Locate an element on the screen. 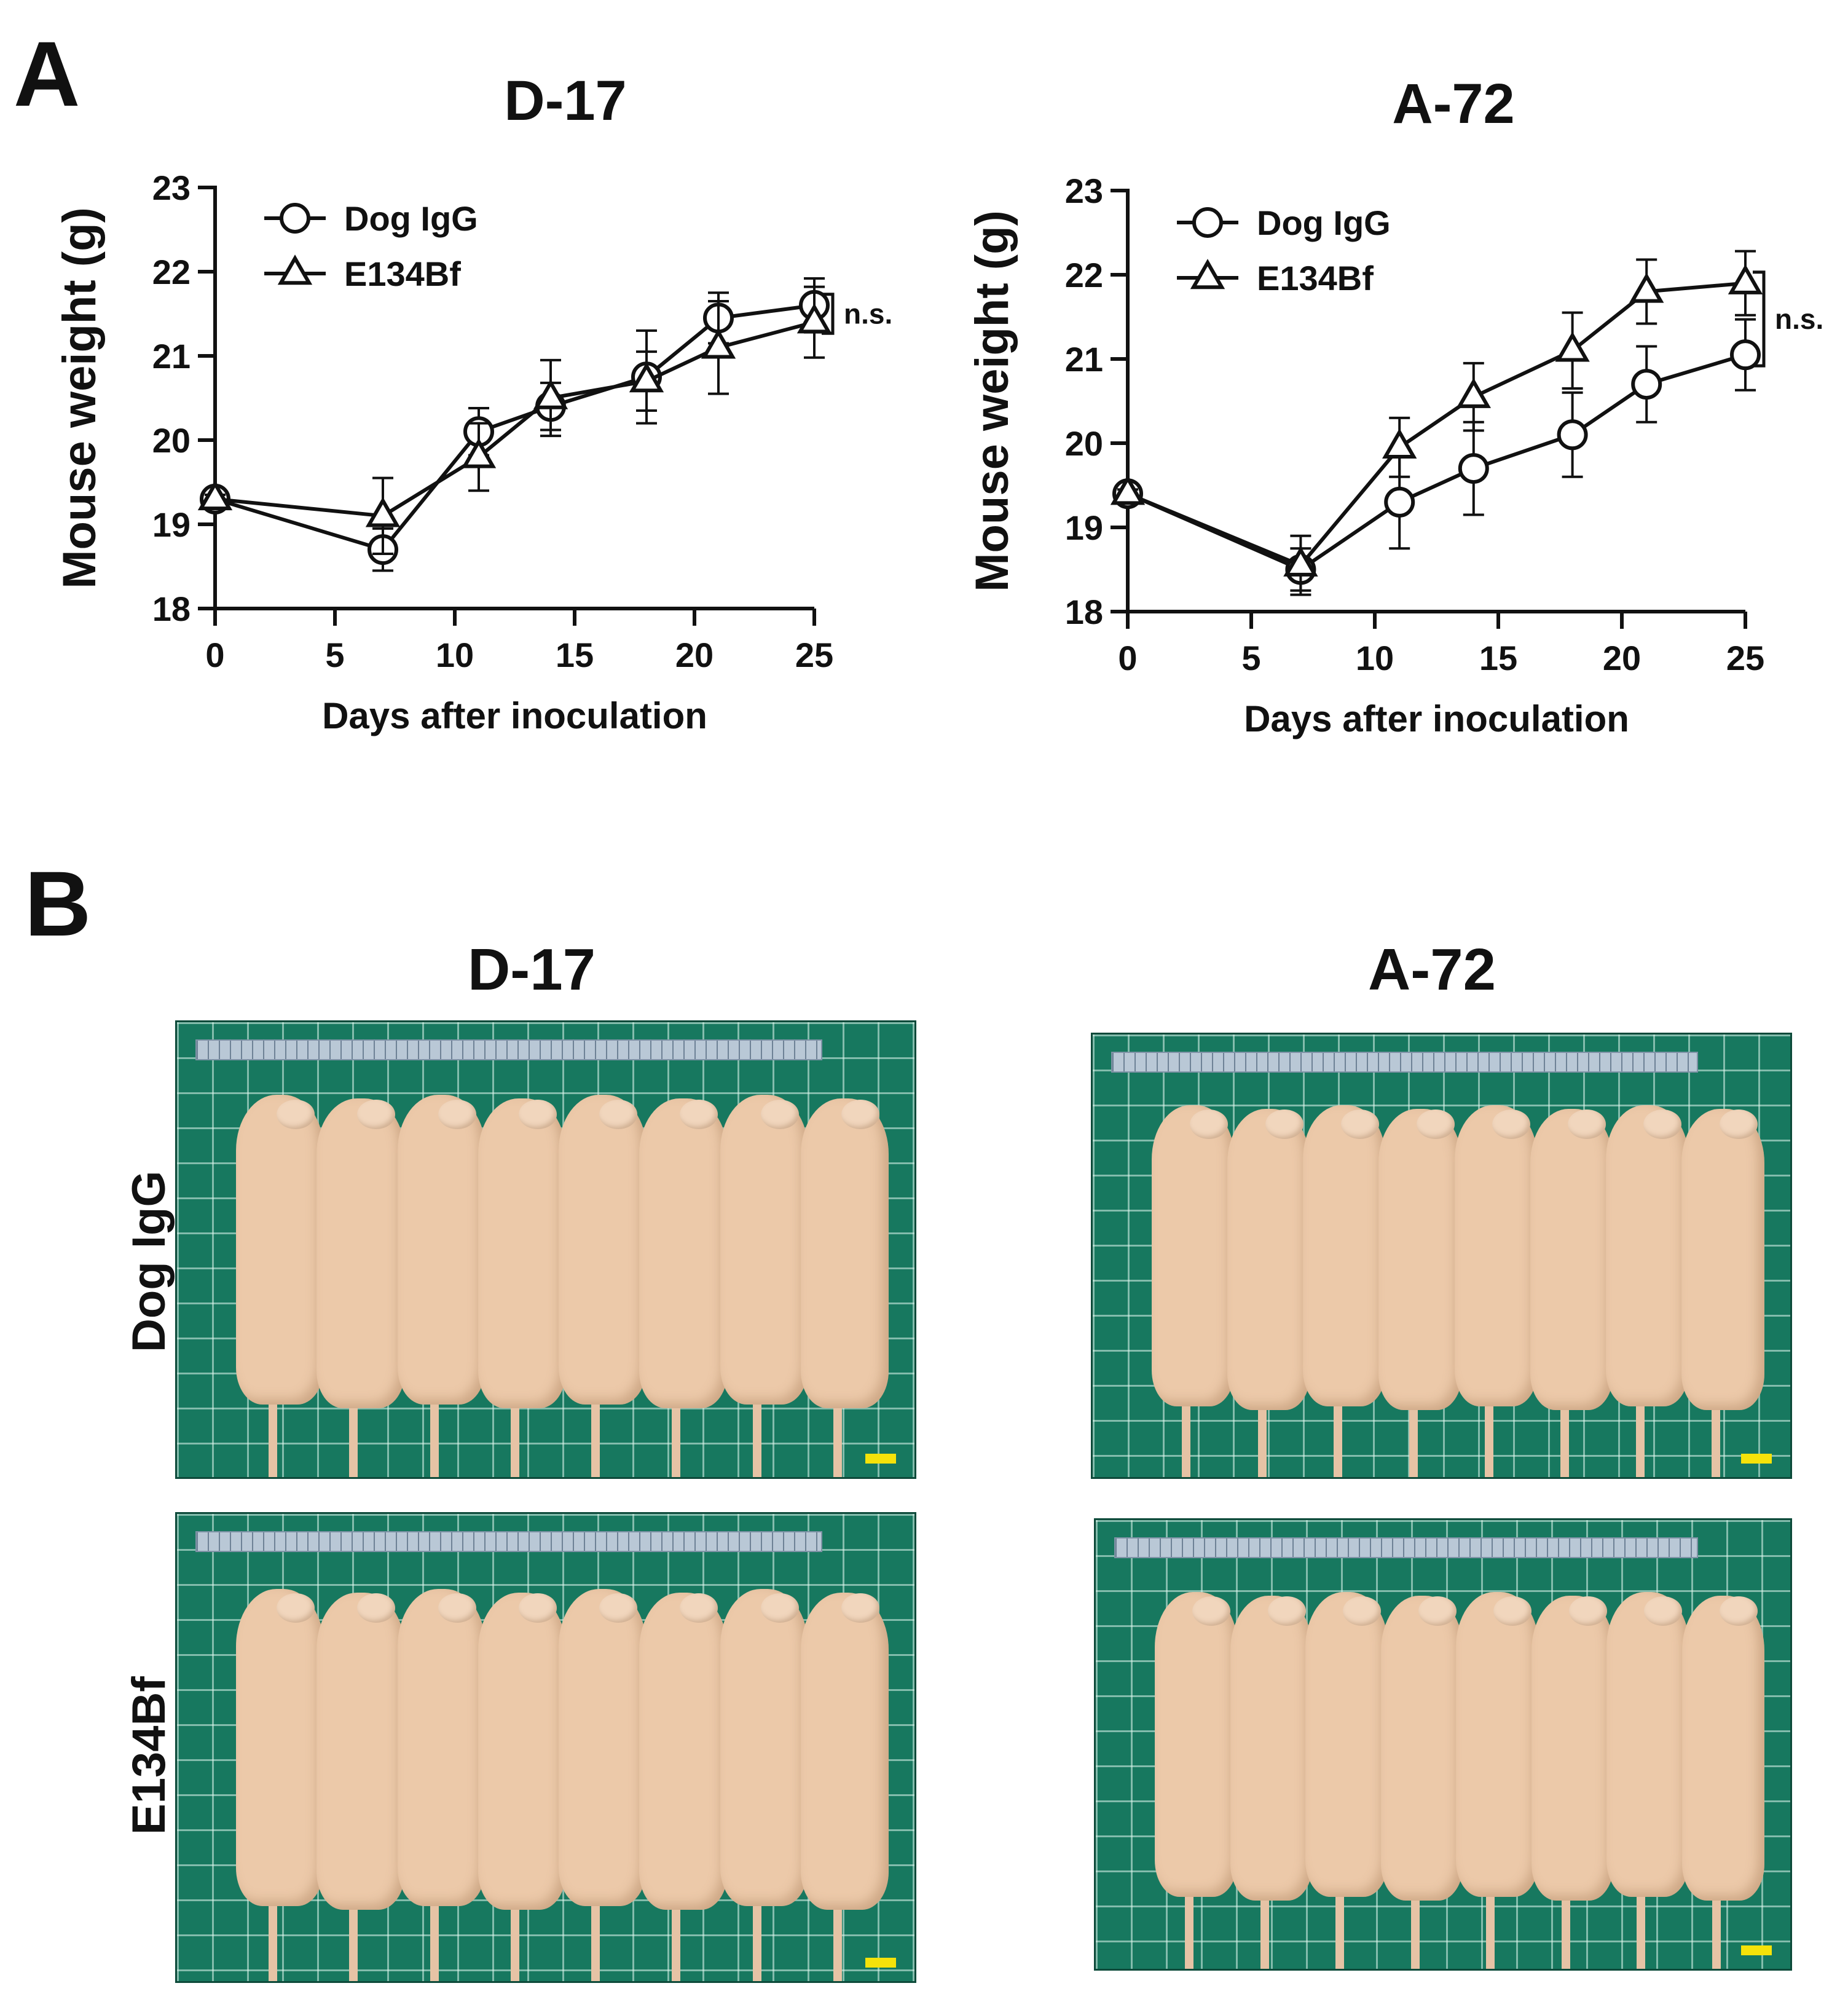 The width and height of the screenshot is (1848, 2002). legend-marker-e134bf is located at coordinates (295, 269).